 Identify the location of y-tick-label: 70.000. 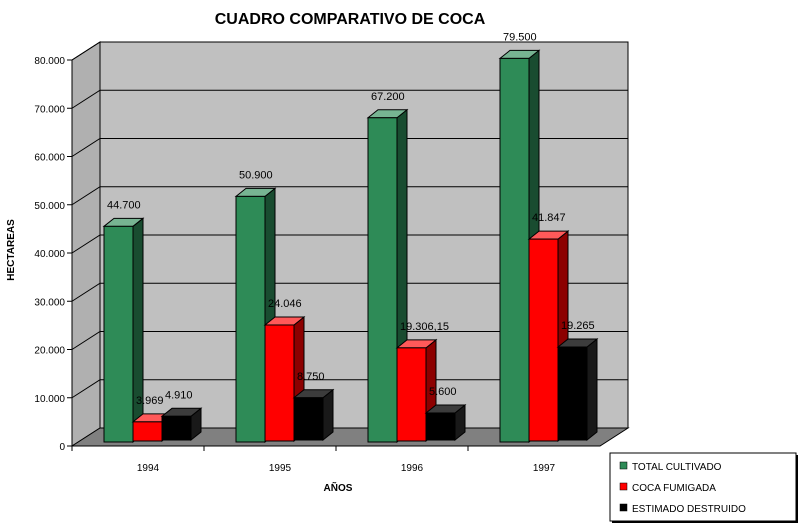
(49, 109).